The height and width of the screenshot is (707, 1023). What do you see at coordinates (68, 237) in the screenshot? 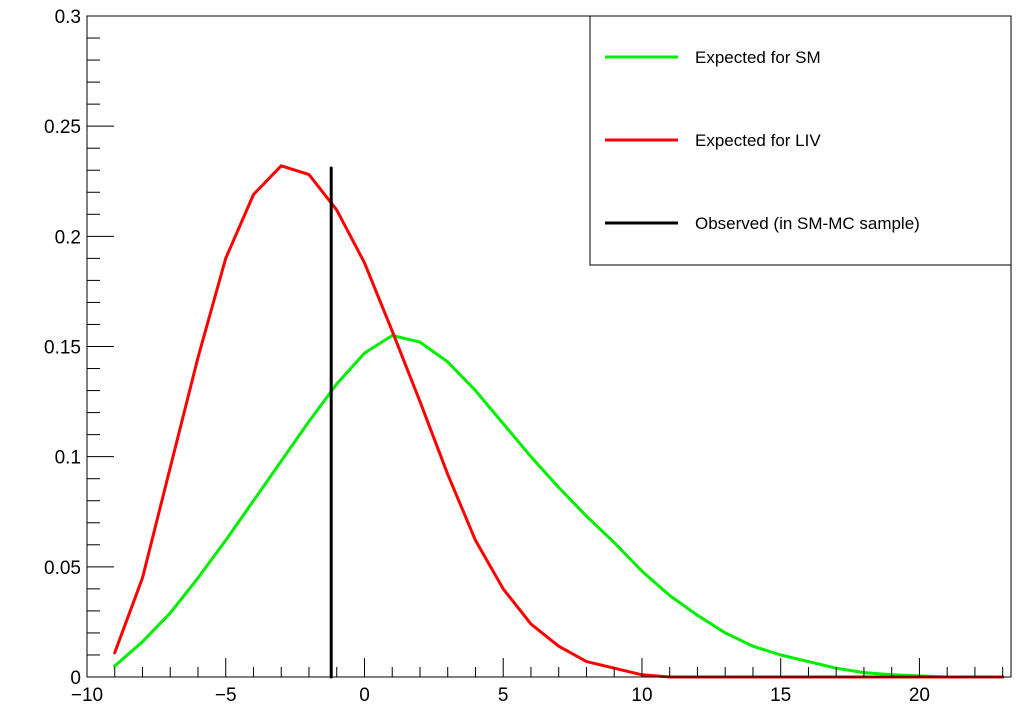
I see `y-tick-label: 0.2` at bounding box center [68, 237].